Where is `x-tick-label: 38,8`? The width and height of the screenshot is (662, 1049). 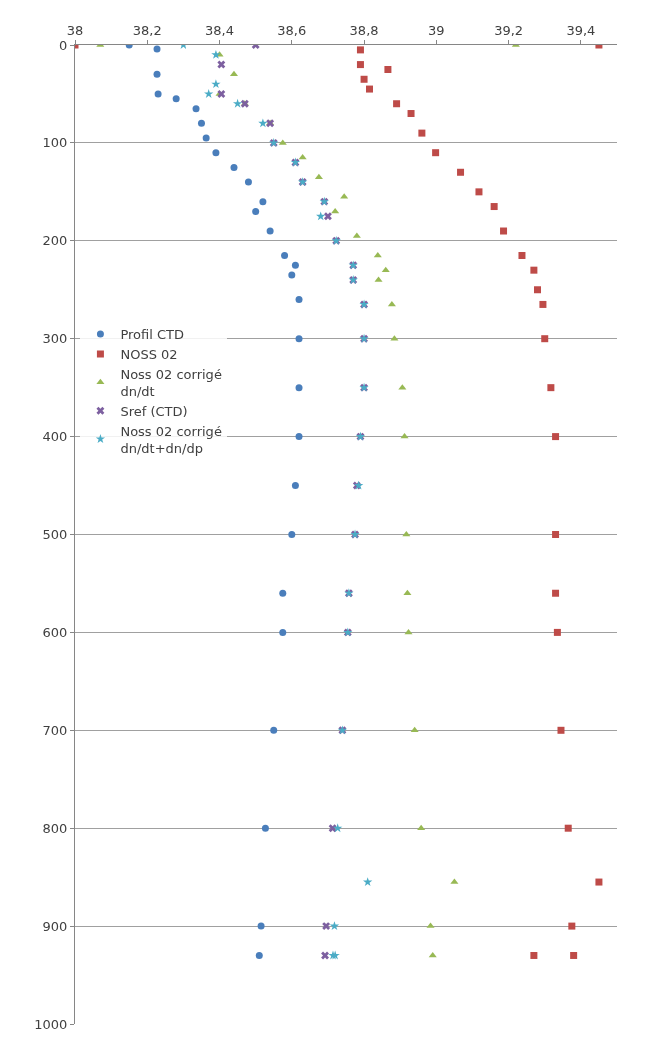 x-tick-label: 38,8 is located at coordinates (364, 30).